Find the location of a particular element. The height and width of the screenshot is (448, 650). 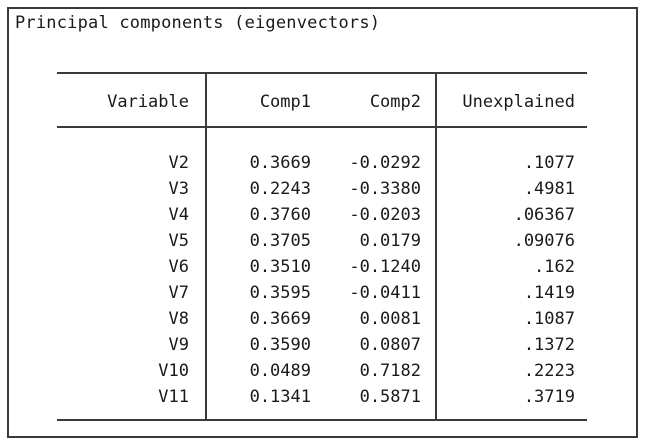

cell-unexplained: .1372 is located at coordinates (549, 345).